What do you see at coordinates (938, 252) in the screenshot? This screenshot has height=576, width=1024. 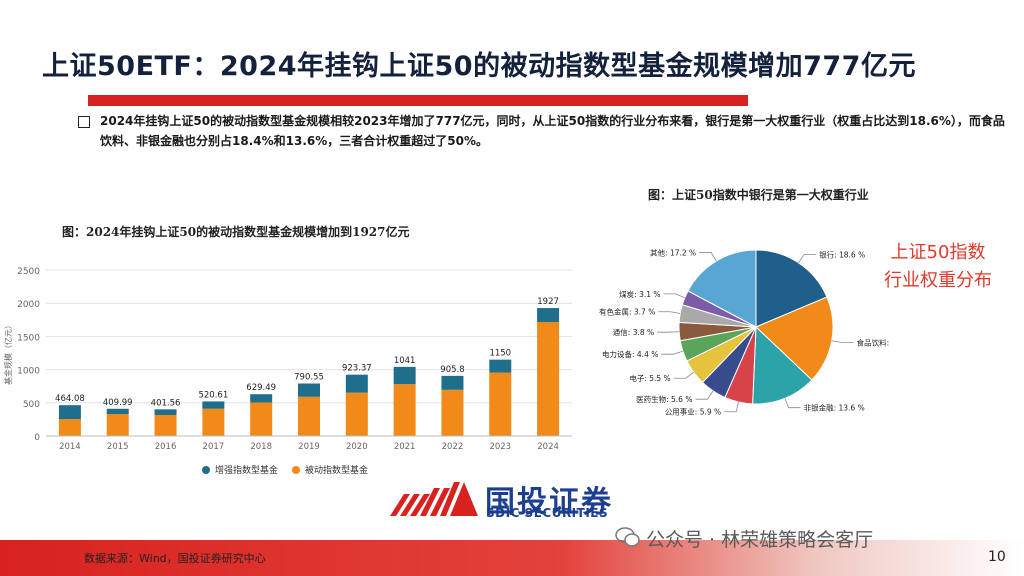 I see `pie-callout-line-1: 上证50指数` at bounding box center [938, 252].